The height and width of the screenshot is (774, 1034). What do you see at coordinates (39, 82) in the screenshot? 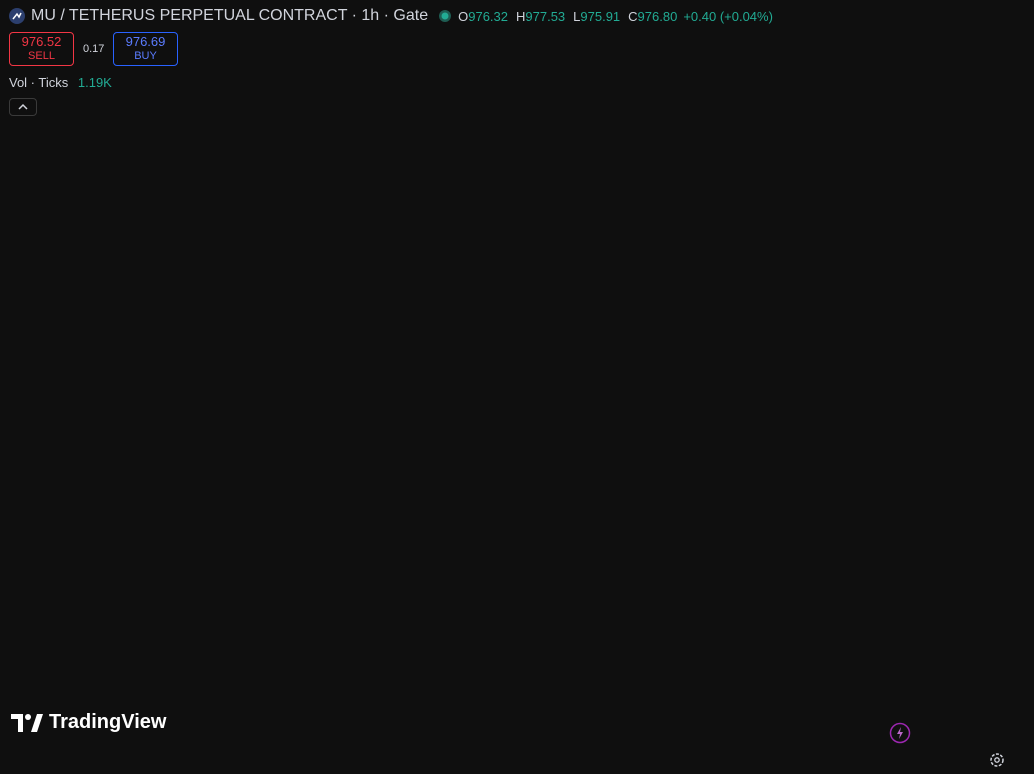
I see `volume-legend-label: Vol · Ticks` at bounding box center [39, 82].